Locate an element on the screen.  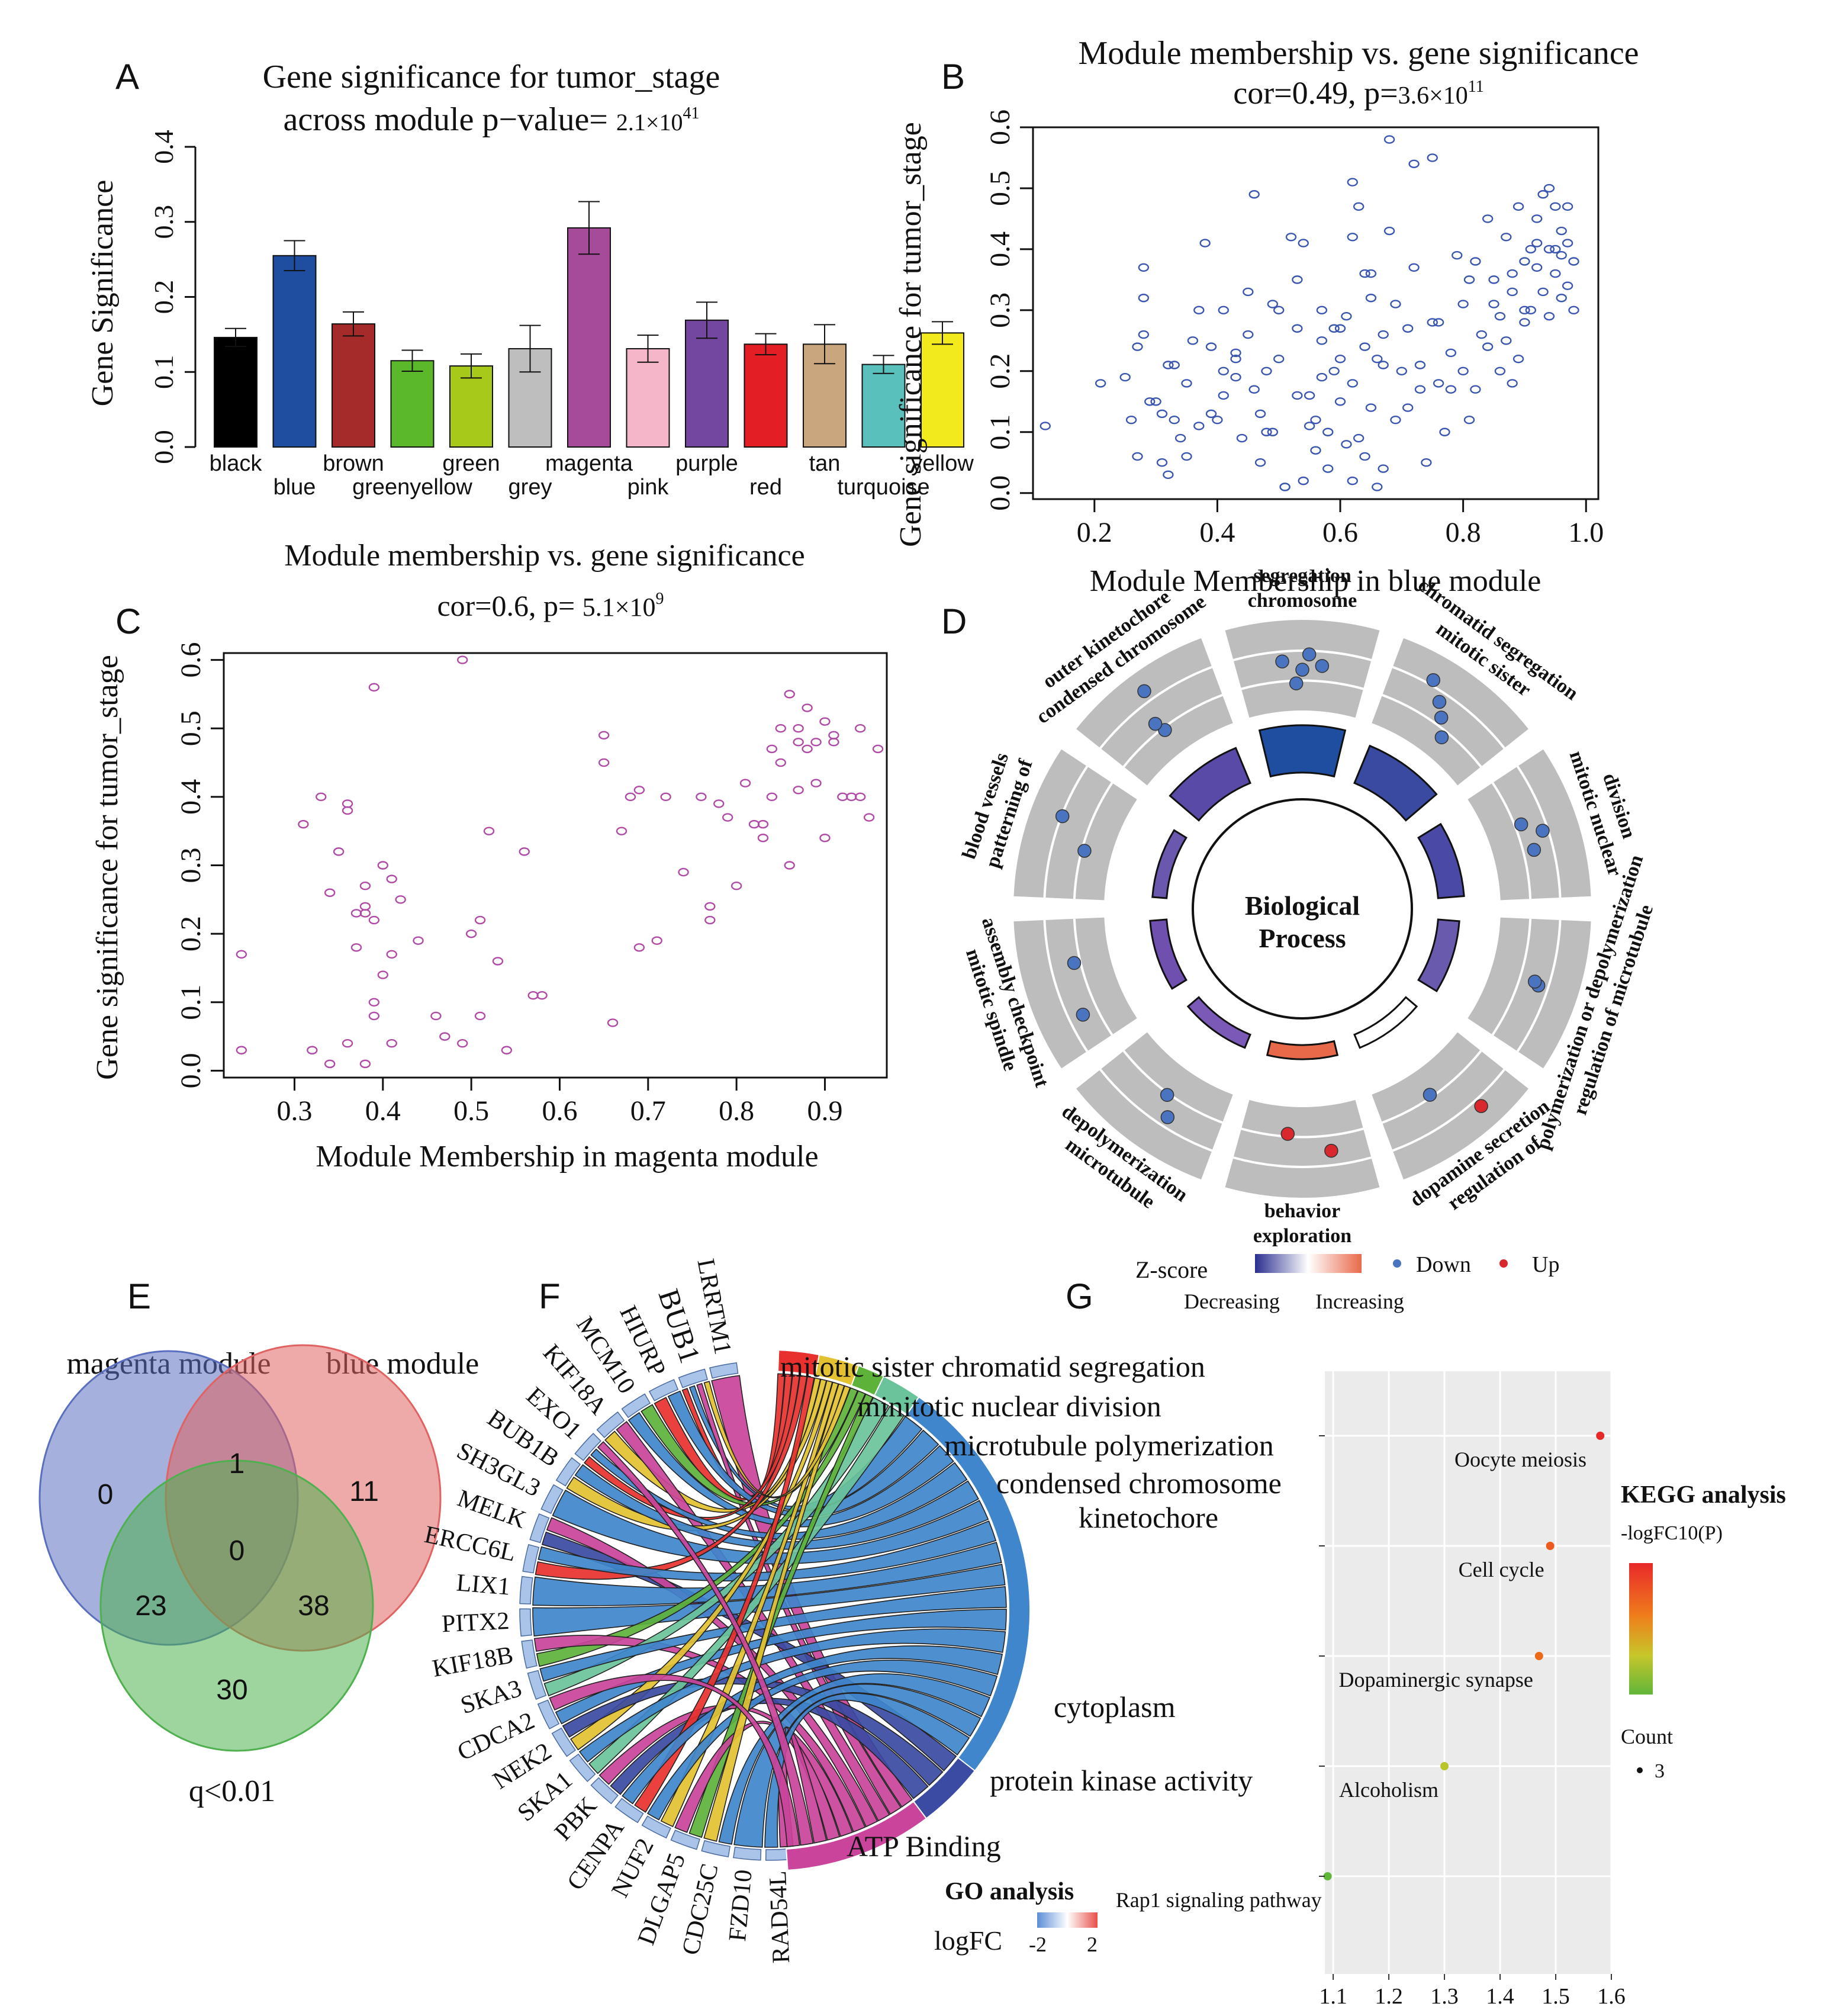
panel-d-legend-decreasing: Decreasing is located at coordinates (1232, 1302).